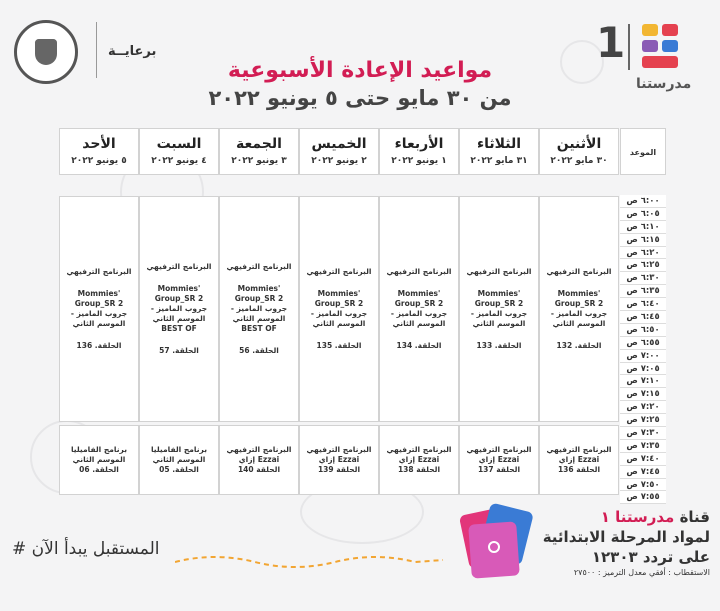  I want to click on day-date: ١ يونيو ٢٠٢٢, so click(419, 161).